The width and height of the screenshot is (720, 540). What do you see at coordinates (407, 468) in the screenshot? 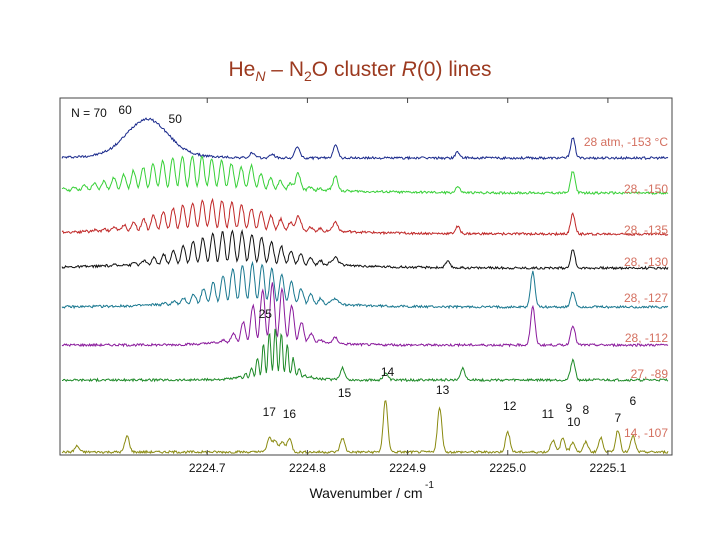
I see `x-tick-label-3: 2224.9` at bounding box center [407, 468].